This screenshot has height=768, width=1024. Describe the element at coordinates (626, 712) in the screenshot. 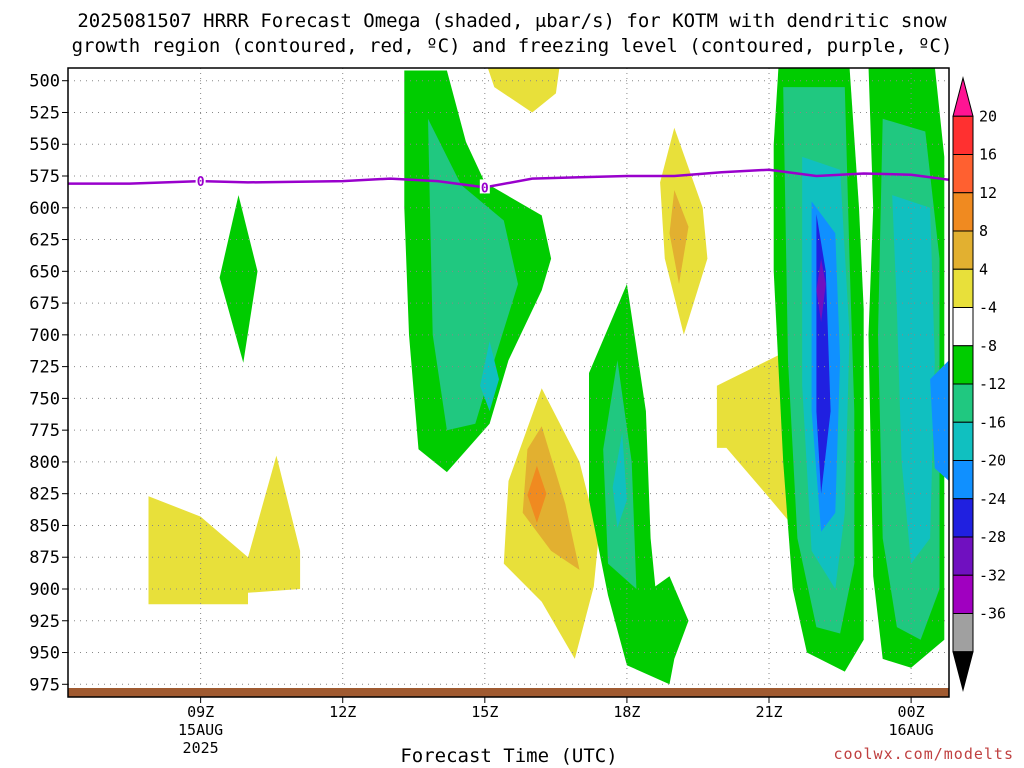

I see `x-tick-label-3-0: 18Z` at that location.